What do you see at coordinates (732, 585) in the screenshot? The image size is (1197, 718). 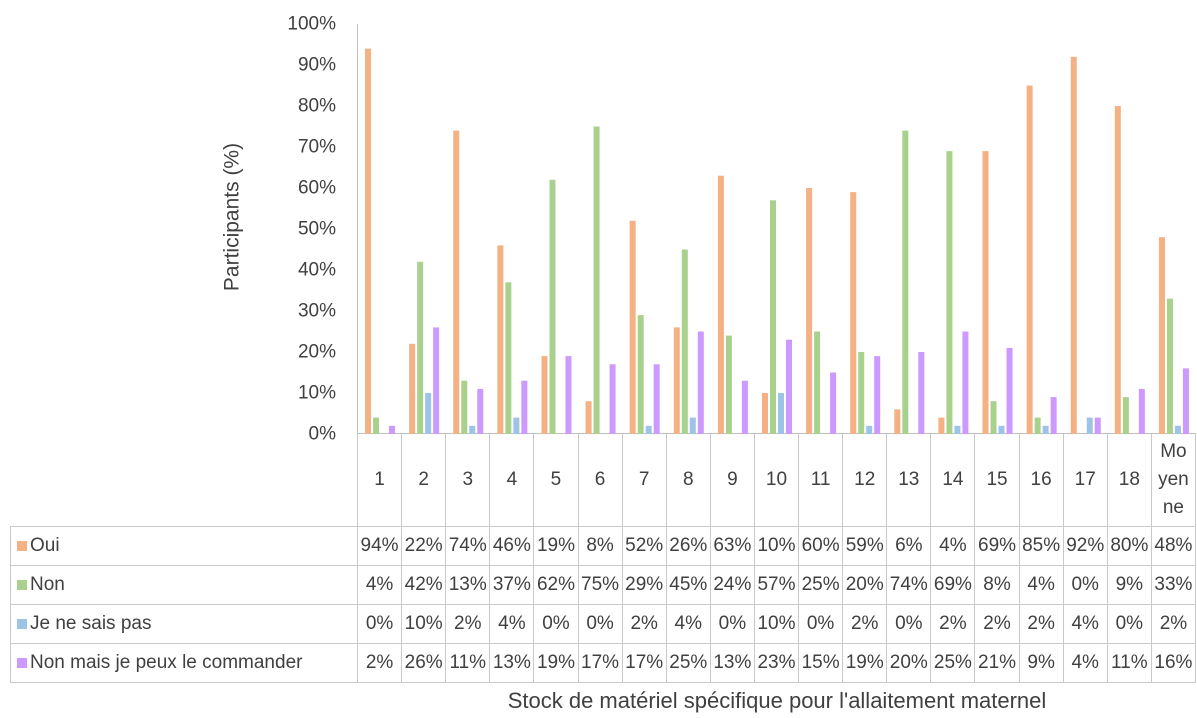 I see `table-value-non-9: 24%` at bounding box center [732, 585].